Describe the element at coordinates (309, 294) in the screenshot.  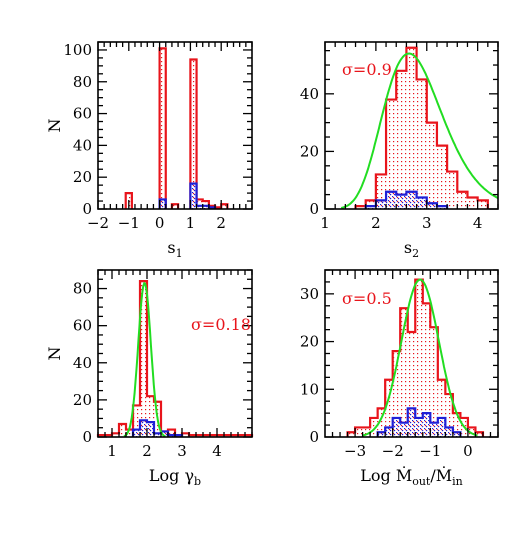
I see `y-tick-label: 30` at that location.